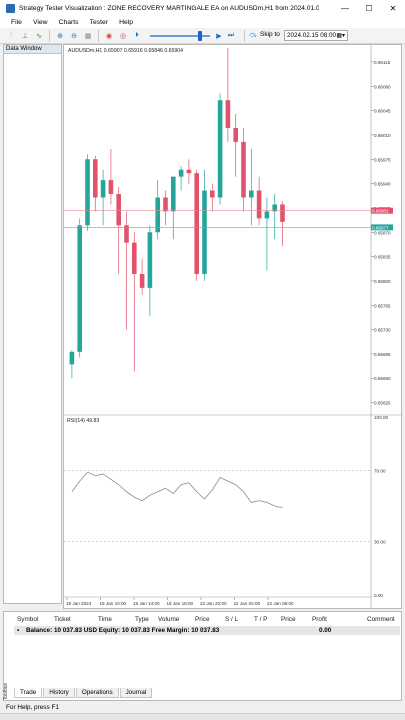 The width and height of the screenshot is (405, 720). What do you see at coordinates (83, 421) in the screenshot?
I see `rsi-header: RSI(14) 49.83` at bounding box center [83, 421].